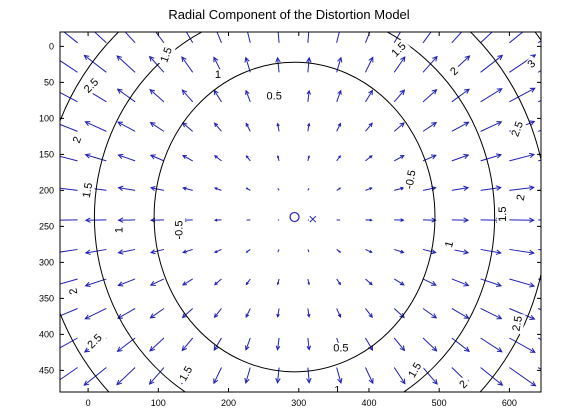 This screenshot has width=578, height=419. What do you see at coordinates (46, 334) in the screenshot?
I see `y-tick-label: 400` at bounding box center [46, 334].